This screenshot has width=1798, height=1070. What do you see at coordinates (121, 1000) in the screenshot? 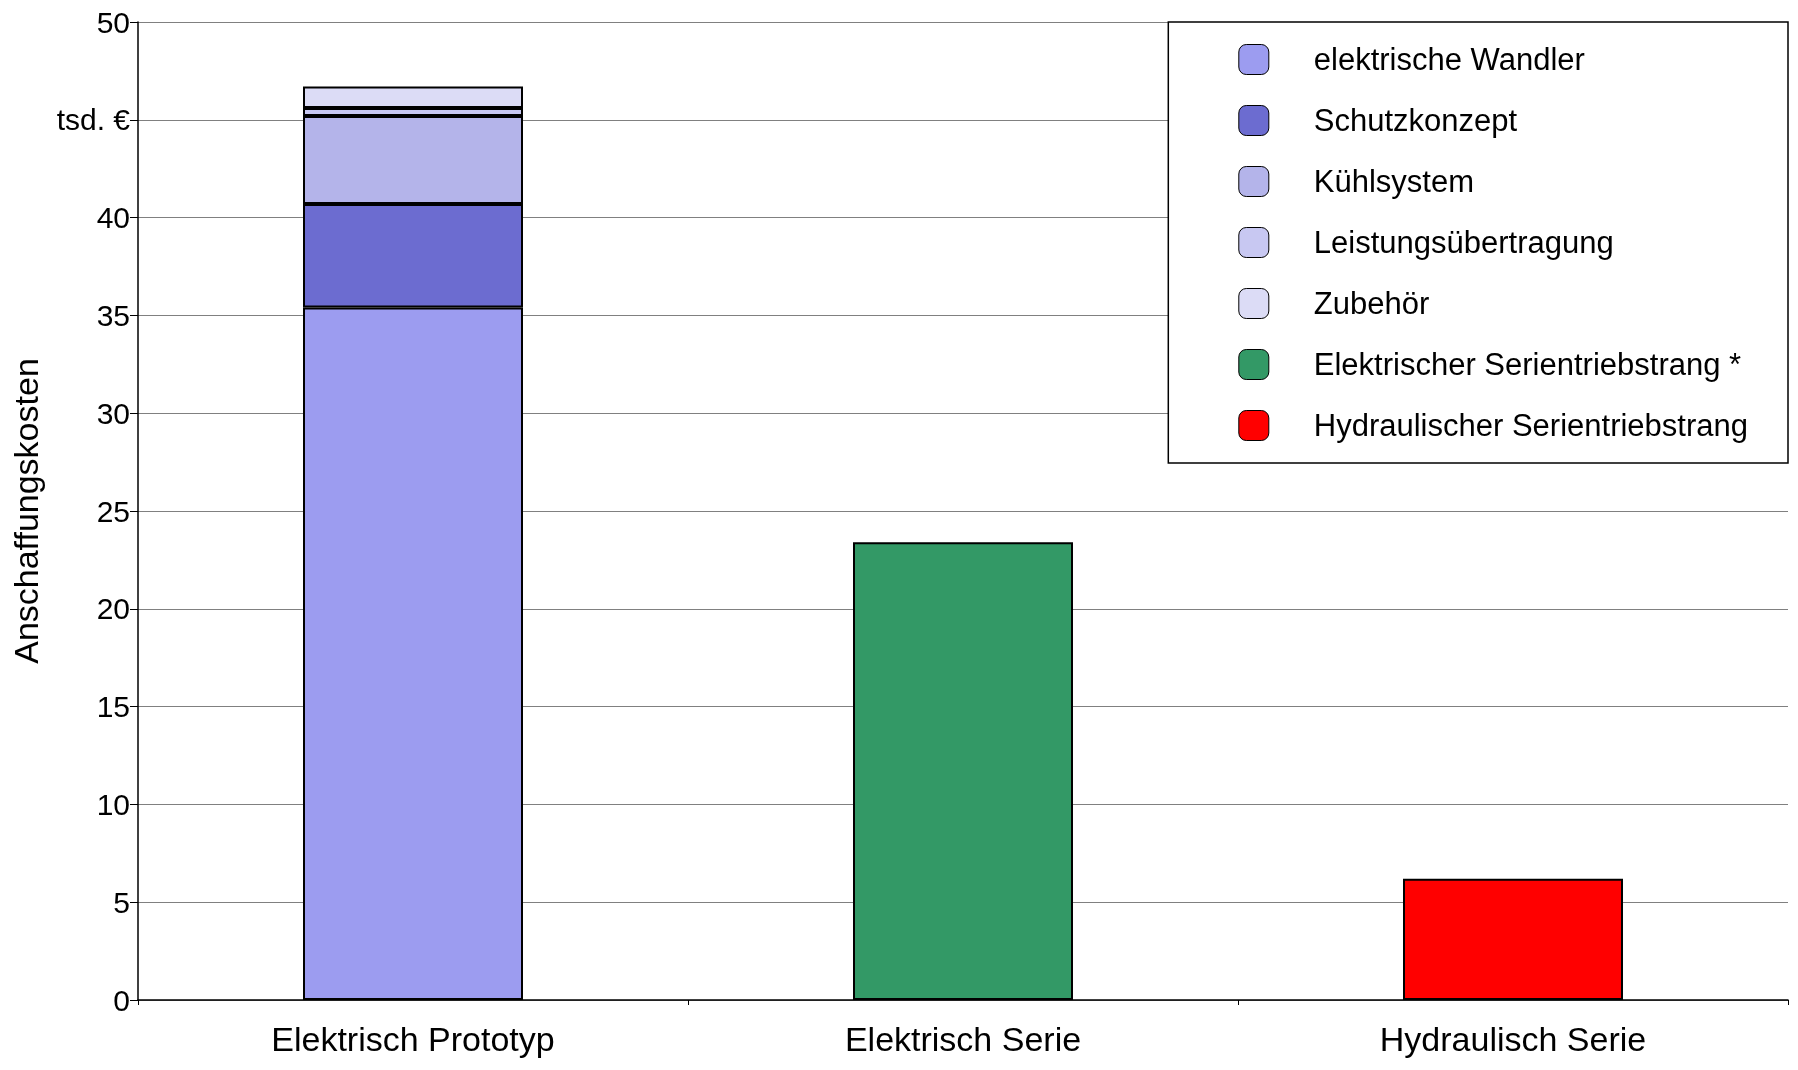
I see `y-tick-label: 0` at bounding box center [121, 1000].